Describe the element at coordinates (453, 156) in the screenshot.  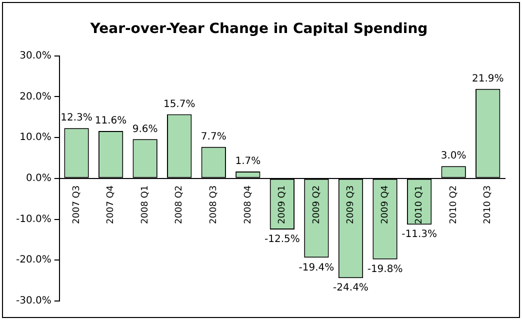
I see `data-label: 3.0%` at that location.